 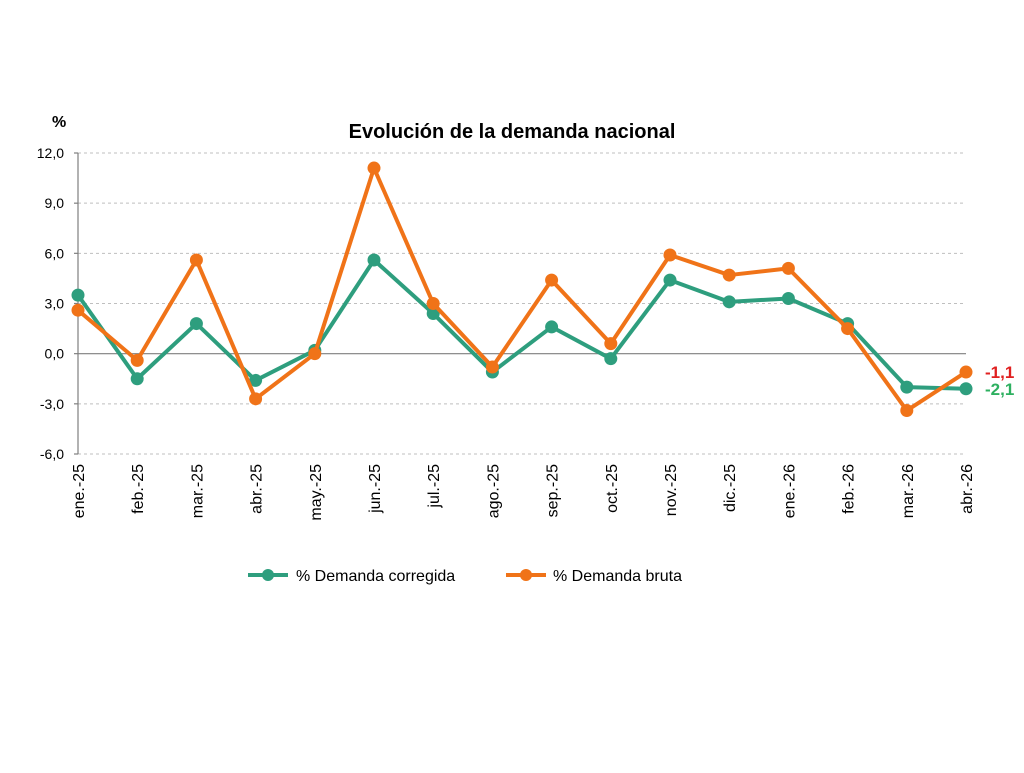 I want to click on x-tick-label: ene.-25, so click(x=79, y=491).